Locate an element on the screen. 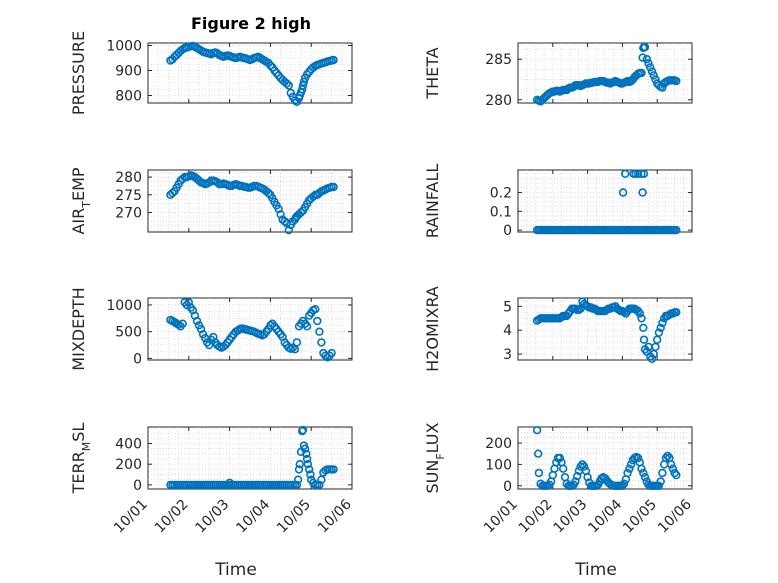 The height and width of the screenshot is (583, 778). x-tick-label: 10/04 is located at coordinates (253, 516).